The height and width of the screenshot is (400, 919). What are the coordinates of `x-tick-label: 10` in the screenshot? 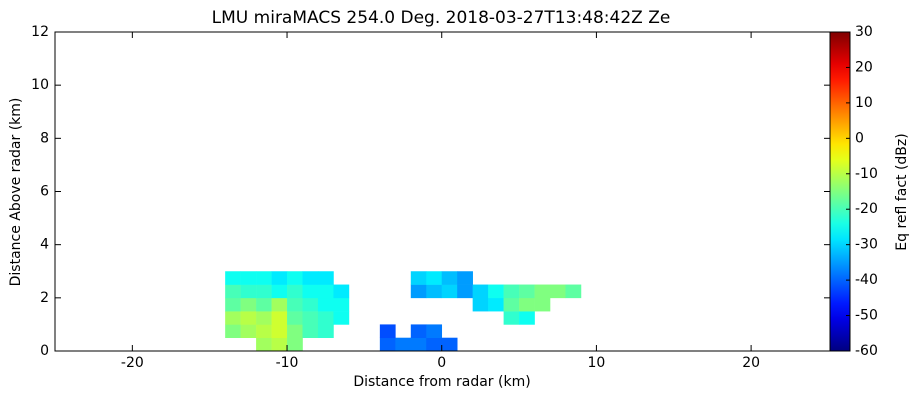 It's located at (597, 363).